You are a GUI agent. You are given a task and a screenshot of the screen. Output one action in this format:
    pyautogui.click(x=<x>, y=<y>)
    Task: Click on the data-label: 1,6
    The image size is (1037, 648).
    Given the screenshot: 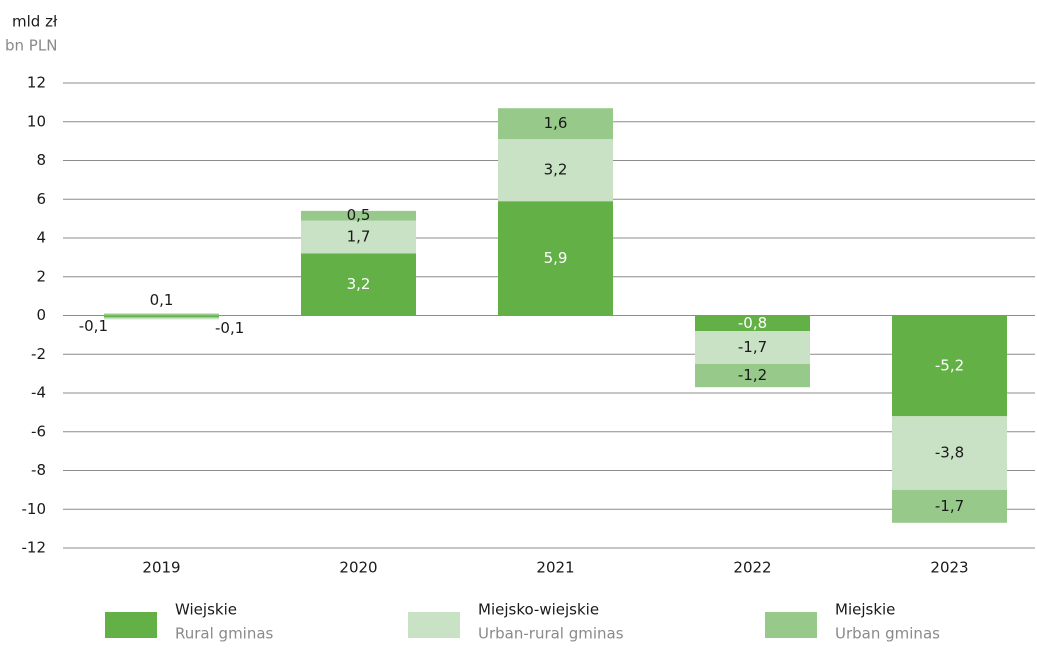 What is the action you would take?
    pyautogui.click(x=556, y=123)
    